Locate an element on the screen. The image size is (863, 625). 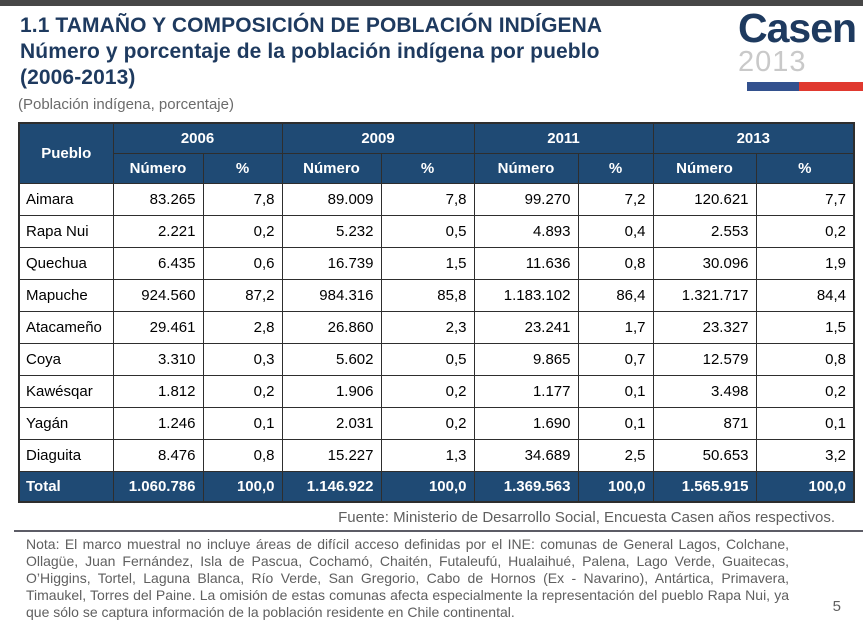
value-cell: 16.739 is located at coordinates (331, 263).